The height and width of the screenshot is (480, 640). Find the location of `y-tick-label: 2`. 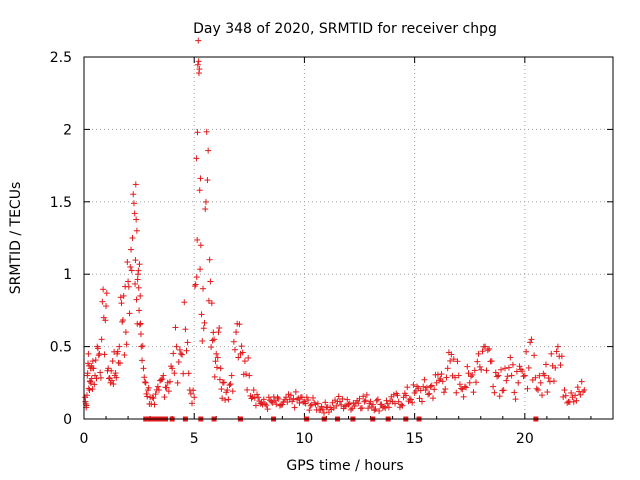

y-tick-label: 2 is located at coordinates (67, 130).